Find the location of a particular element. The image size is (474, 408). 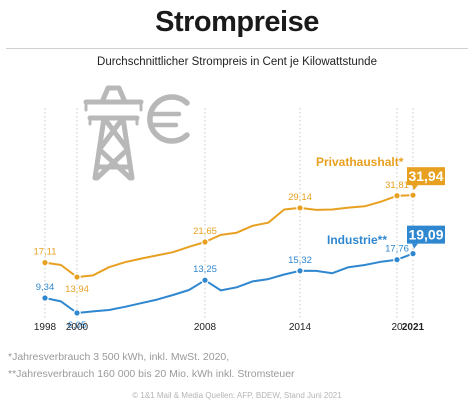

page-title: Strompreise is located at coordinates (237, 22).